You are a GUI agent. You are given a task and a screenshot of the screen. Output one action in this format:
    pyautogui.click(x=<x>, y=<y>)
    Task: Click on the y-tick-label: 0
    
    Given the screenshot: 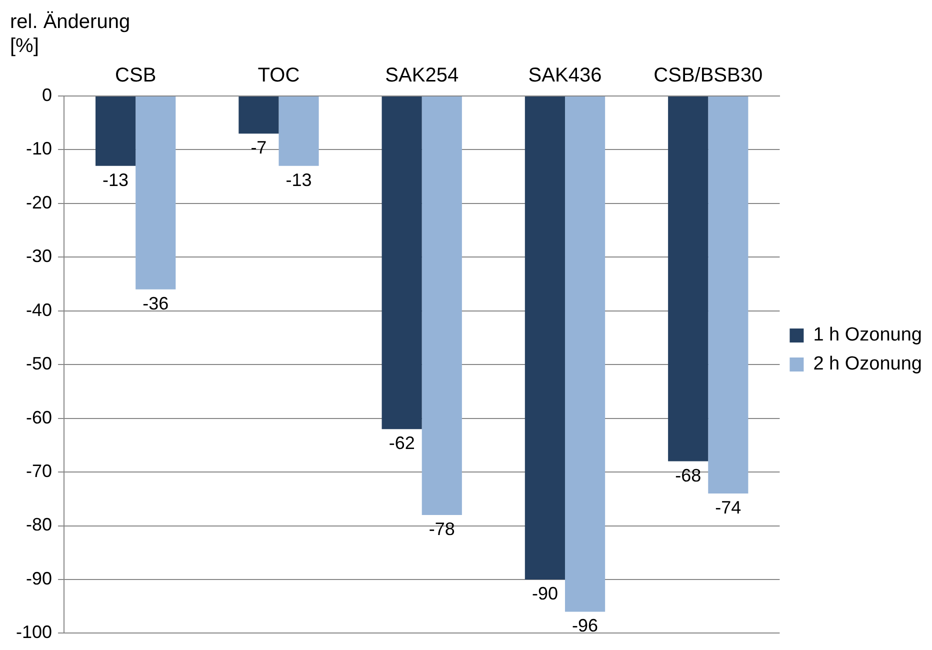 What is the action you would take?
    pyautogui.click(x=47, y=94)
    